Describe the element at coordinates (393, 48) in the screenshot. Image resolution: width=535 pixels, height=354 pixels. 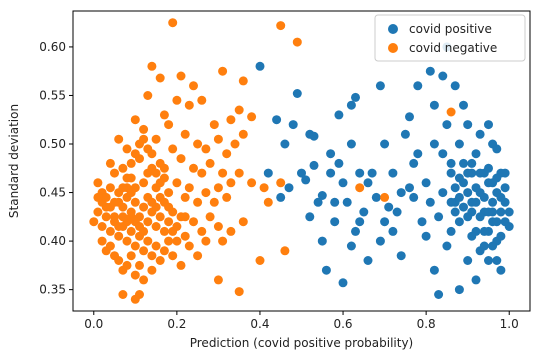
I see `legend-marker-covid-negative` at that location.